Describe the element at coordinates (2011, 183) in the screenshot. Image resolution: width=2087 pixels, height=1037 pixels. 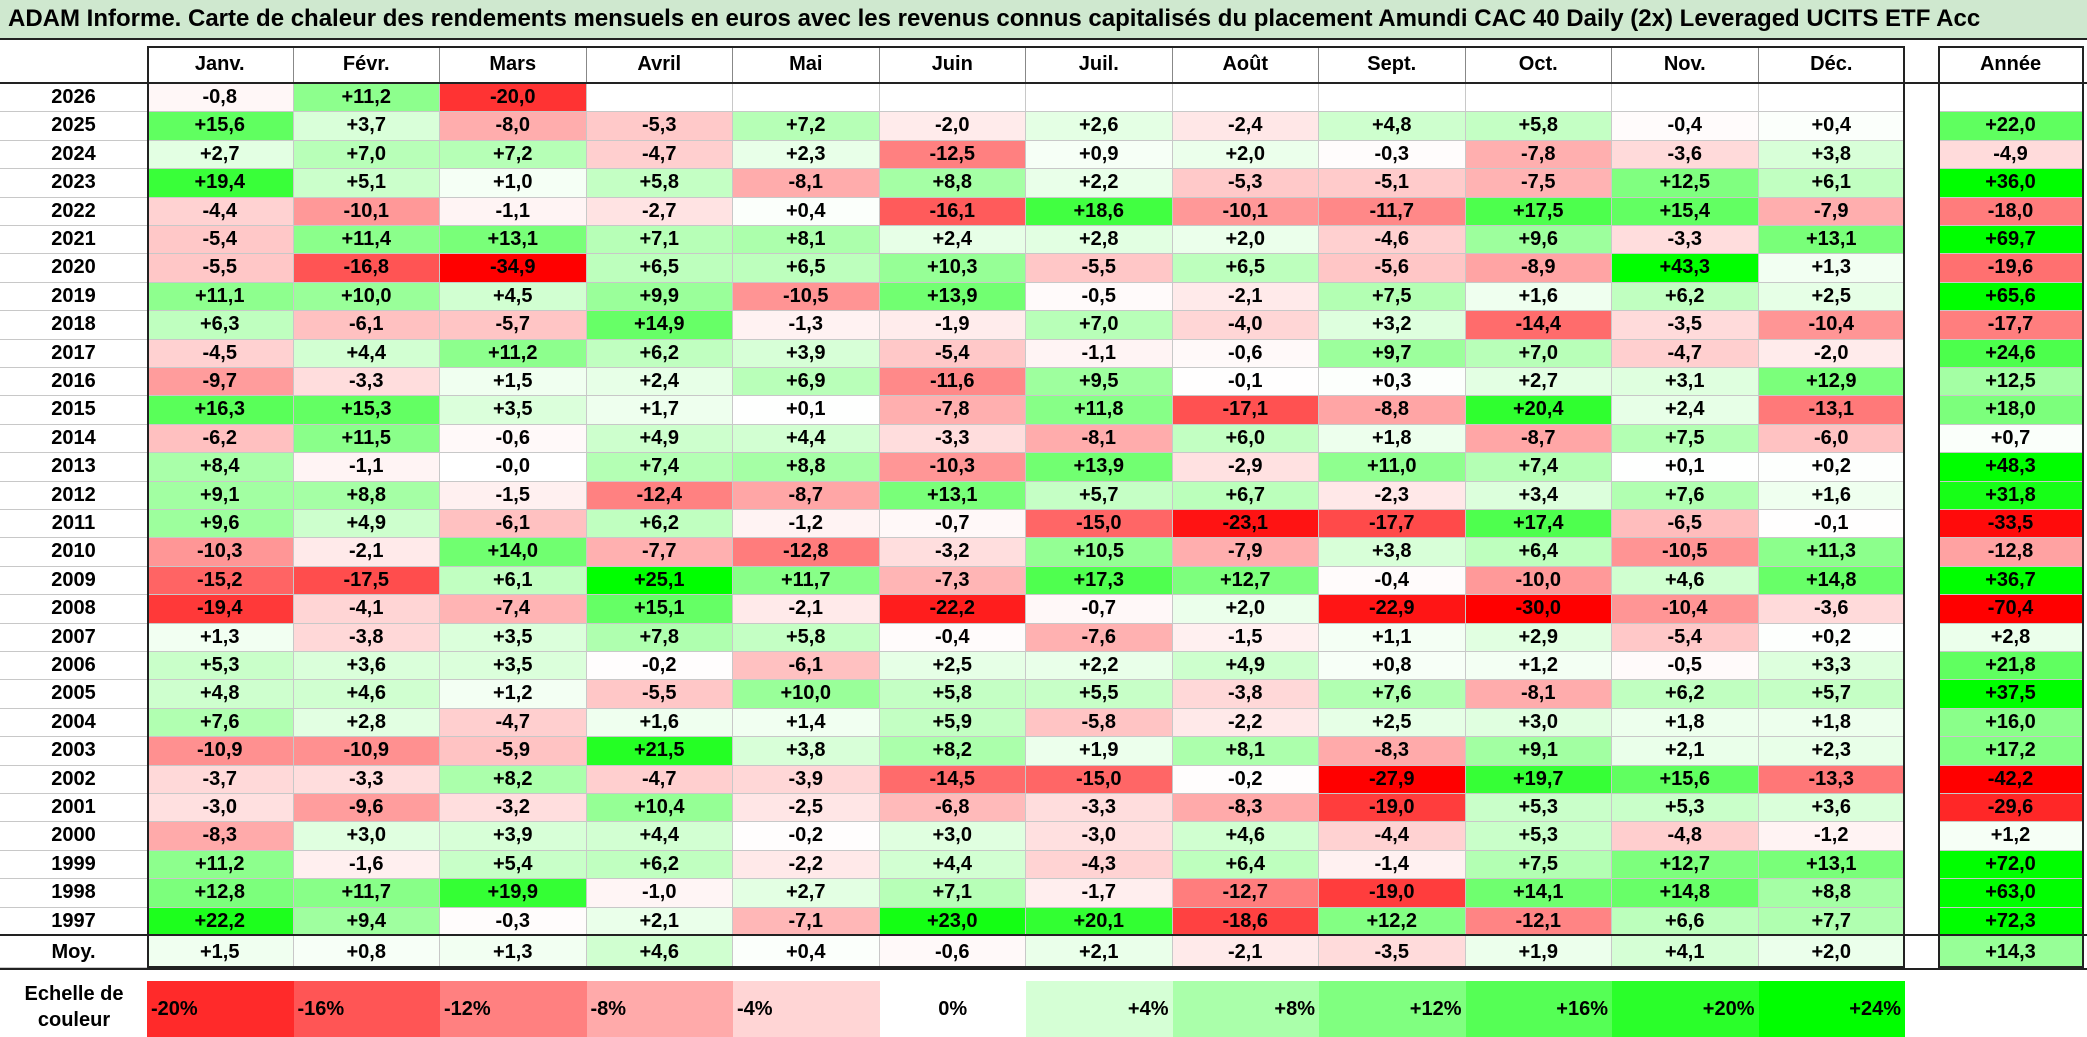
I see `annual-cell: +36,0` at that location.